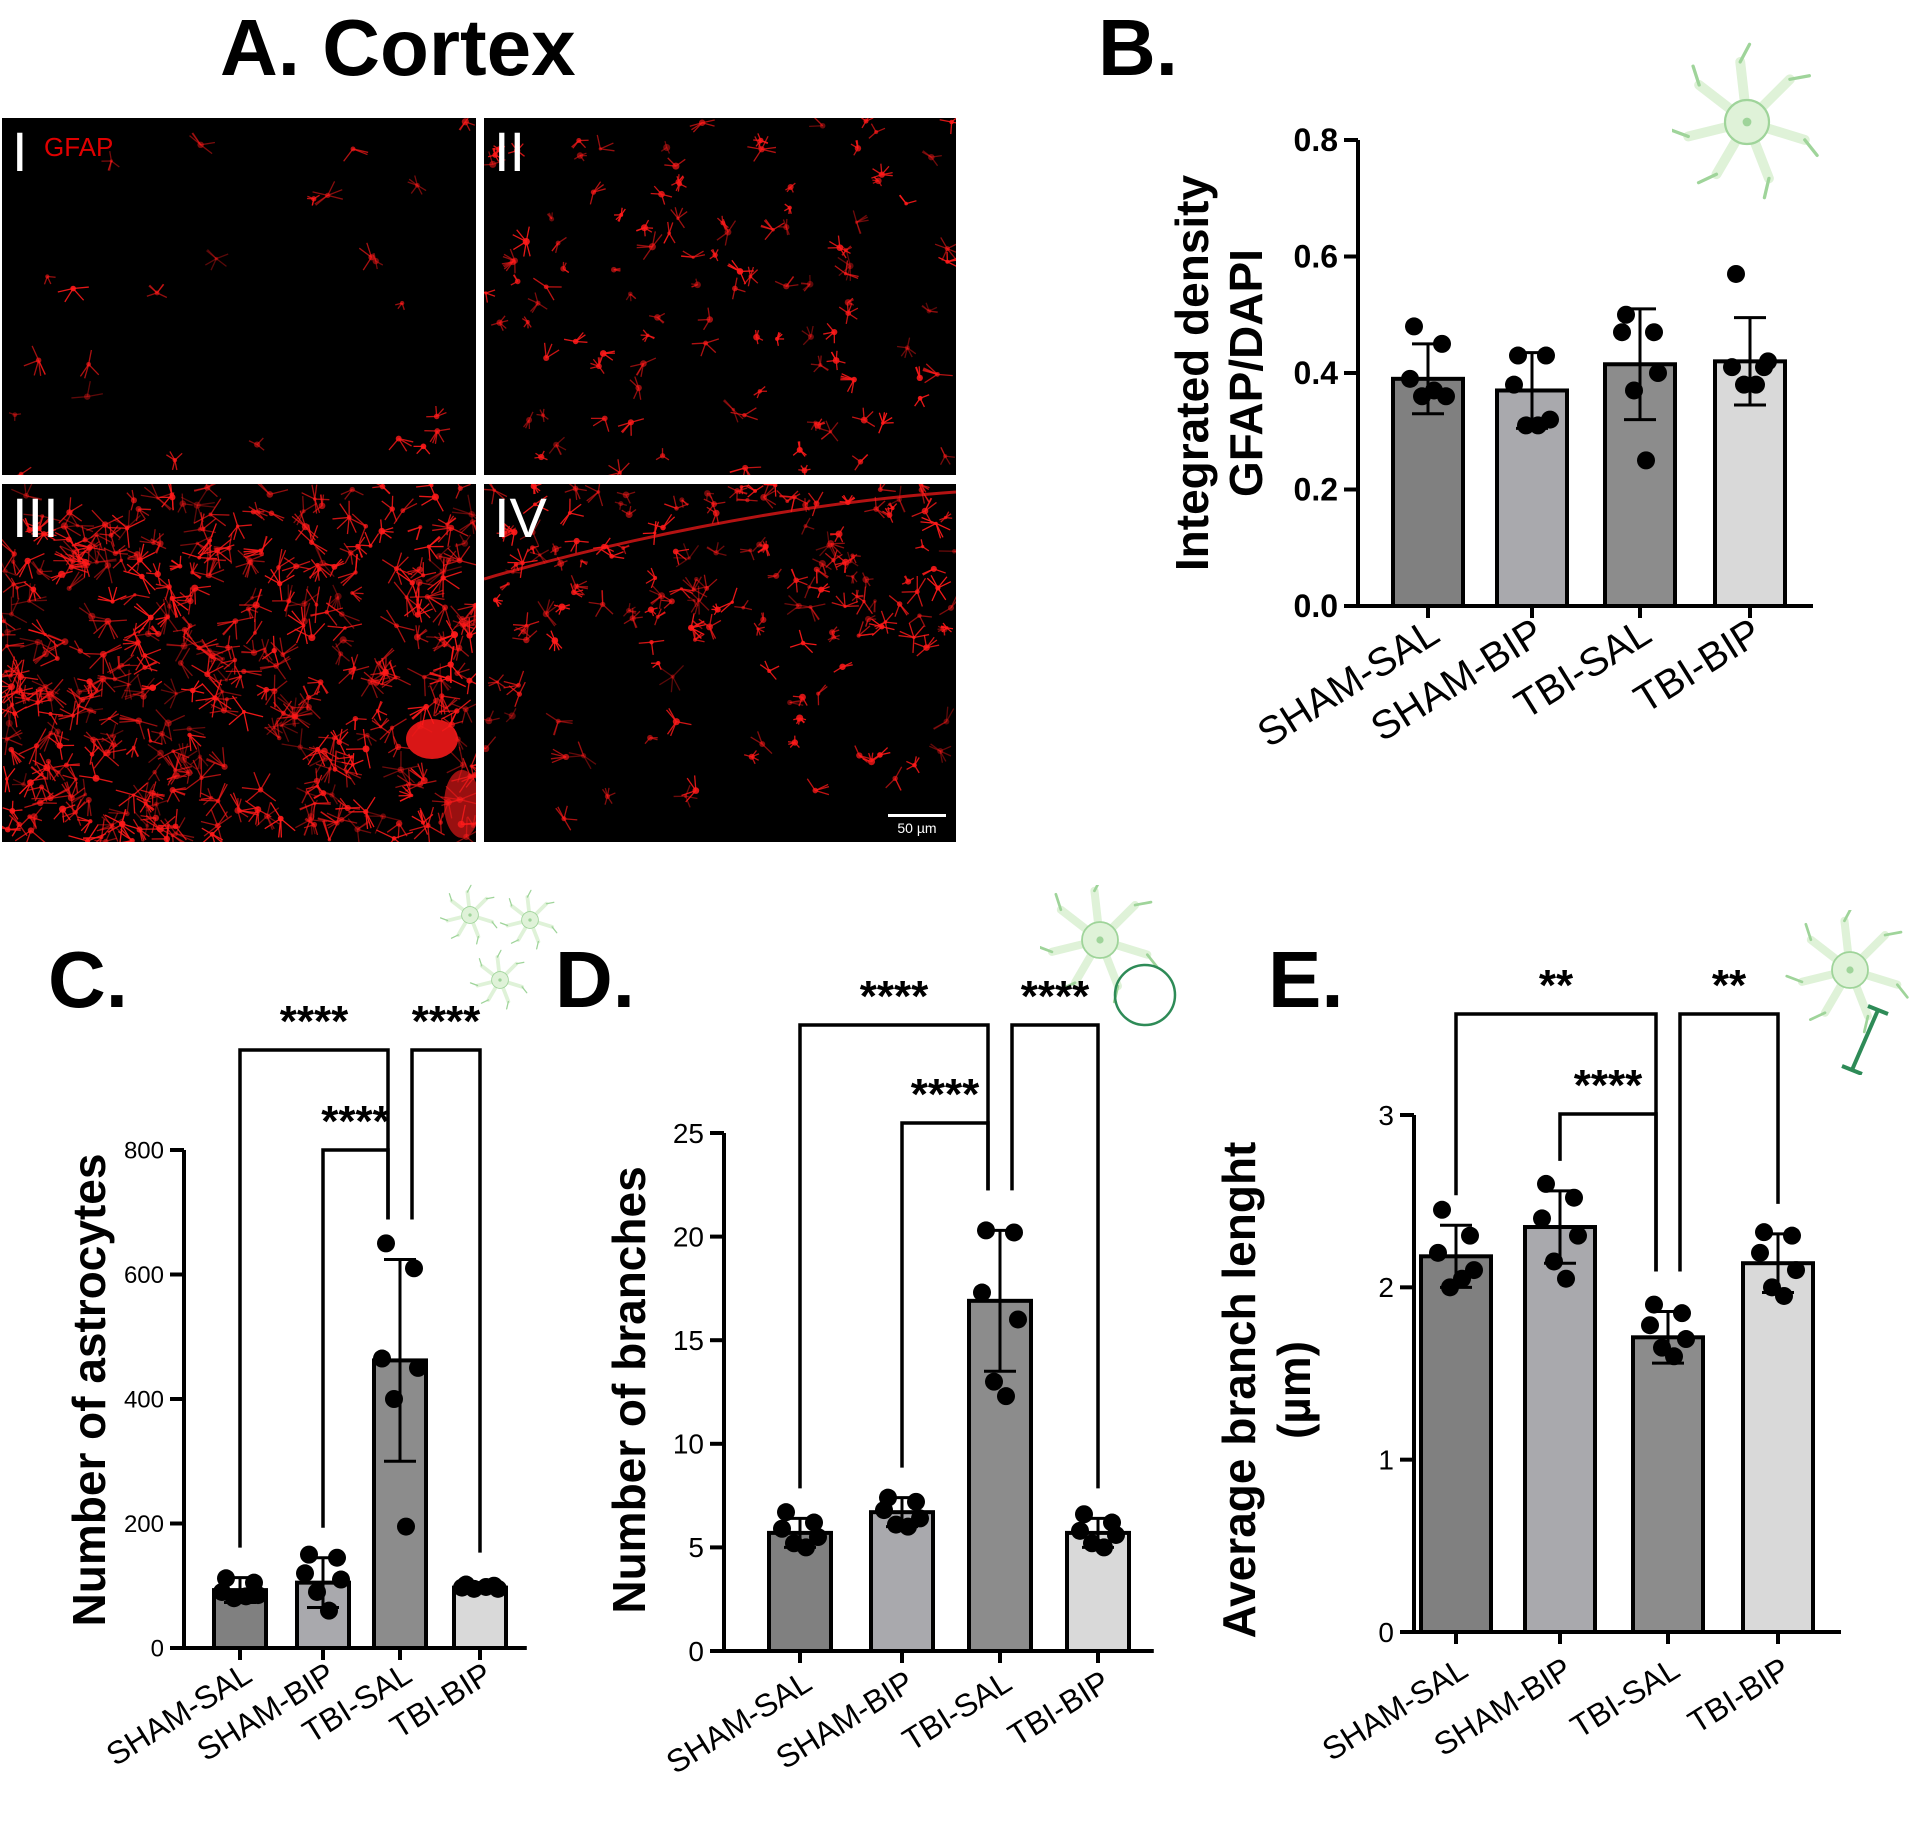  What do you see at coordinates (1192, 372) in the screenshot?
I see `y-axis-label: Integrated density` at bounding box center [1192, 372].